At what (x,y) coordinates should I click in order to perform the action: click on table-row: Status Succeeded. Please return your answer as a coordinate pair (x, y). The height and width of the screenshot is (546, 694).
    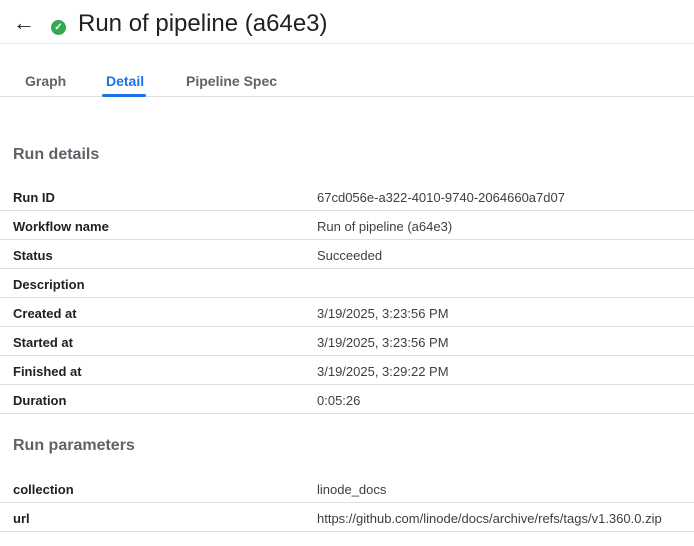
    Looking at the image, I should click on (347, 254).